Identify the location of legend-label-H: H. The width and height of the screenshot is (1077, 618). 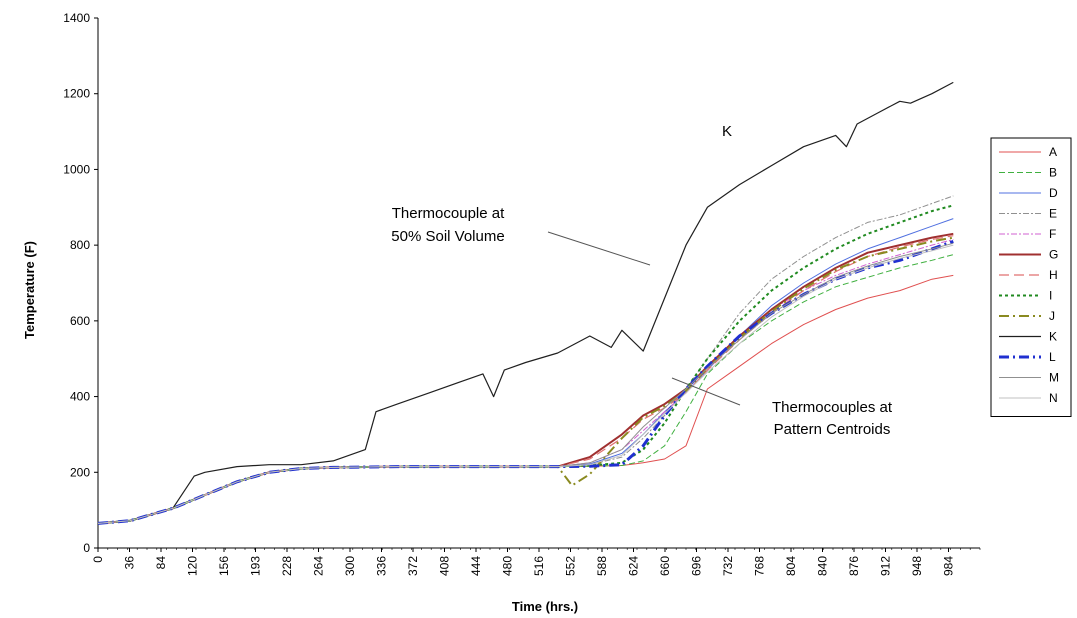
(1053, 275).